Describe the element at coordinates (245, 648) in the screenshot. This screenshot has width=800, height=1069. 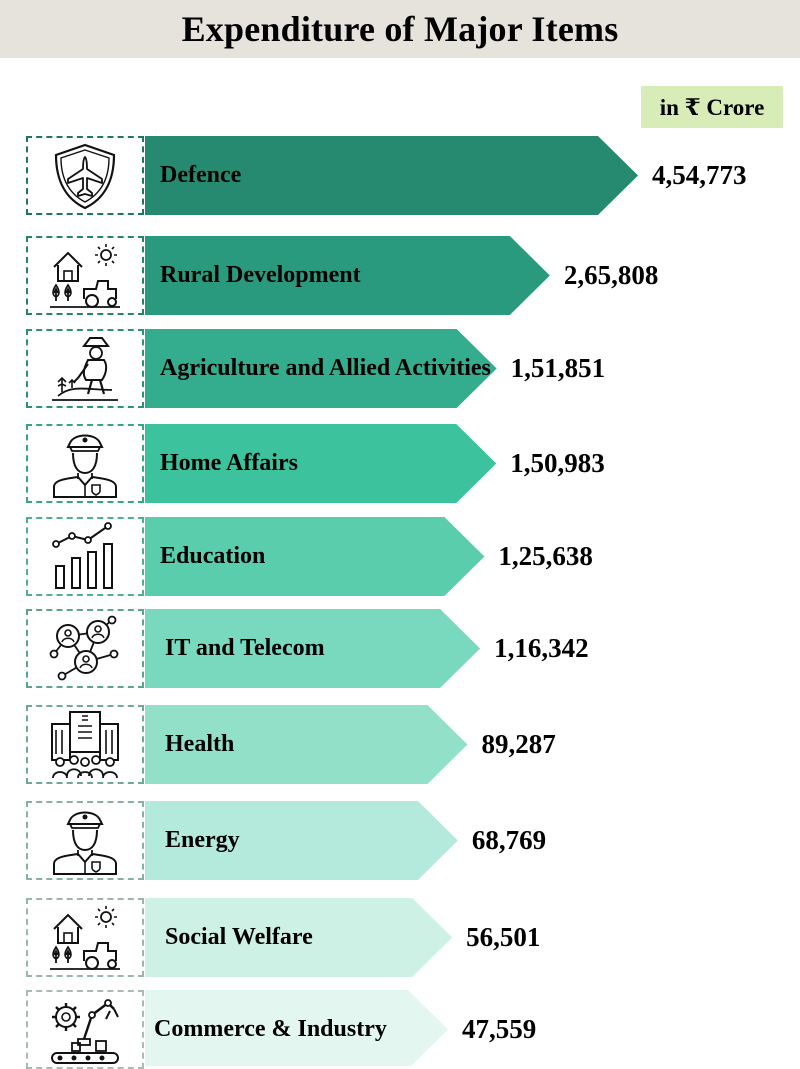
I see `bar-label: IT and Telecom` at that location.